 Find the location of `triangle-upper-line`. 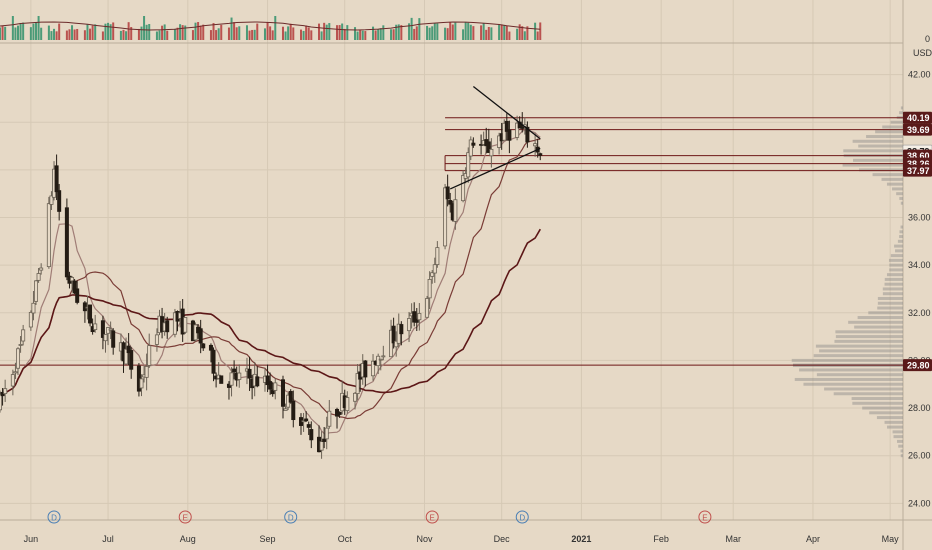

triangle-upper-line is located at coordinates (506, 112).